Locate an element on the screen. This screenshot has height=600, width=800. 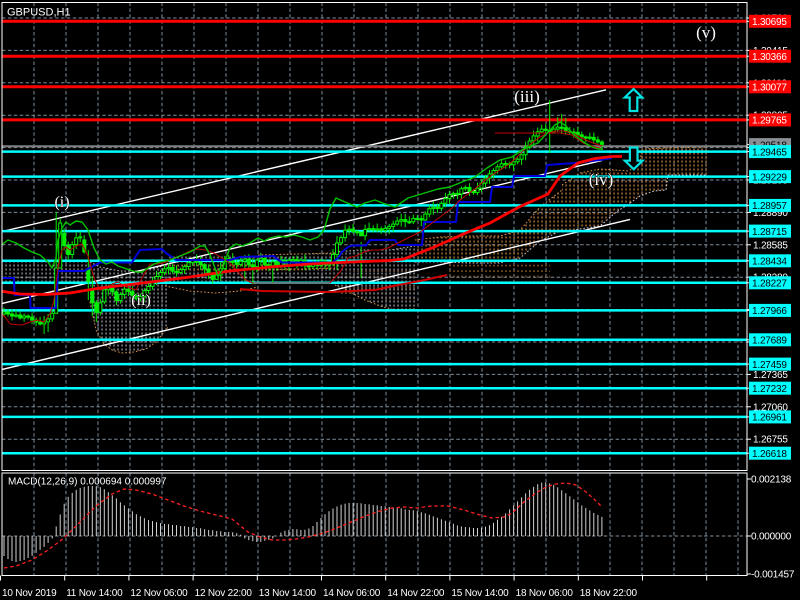
svg-text: (i) is located at coordinates (61, 202).